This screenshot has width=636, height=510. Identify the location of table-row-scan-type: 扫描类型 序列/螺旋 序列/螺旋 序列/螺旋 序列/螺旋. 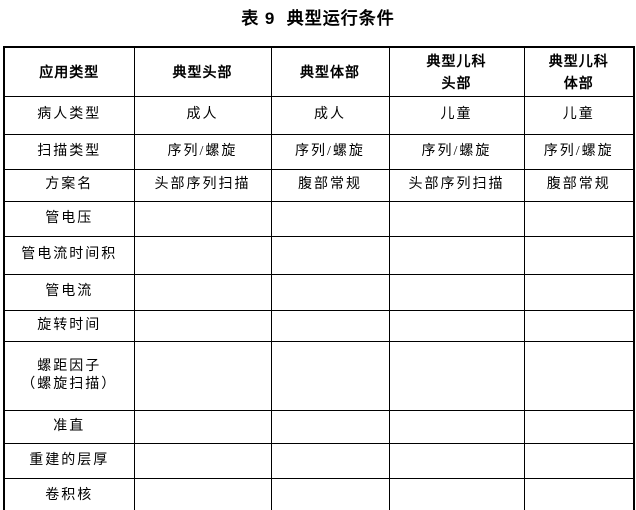
(319, 151).